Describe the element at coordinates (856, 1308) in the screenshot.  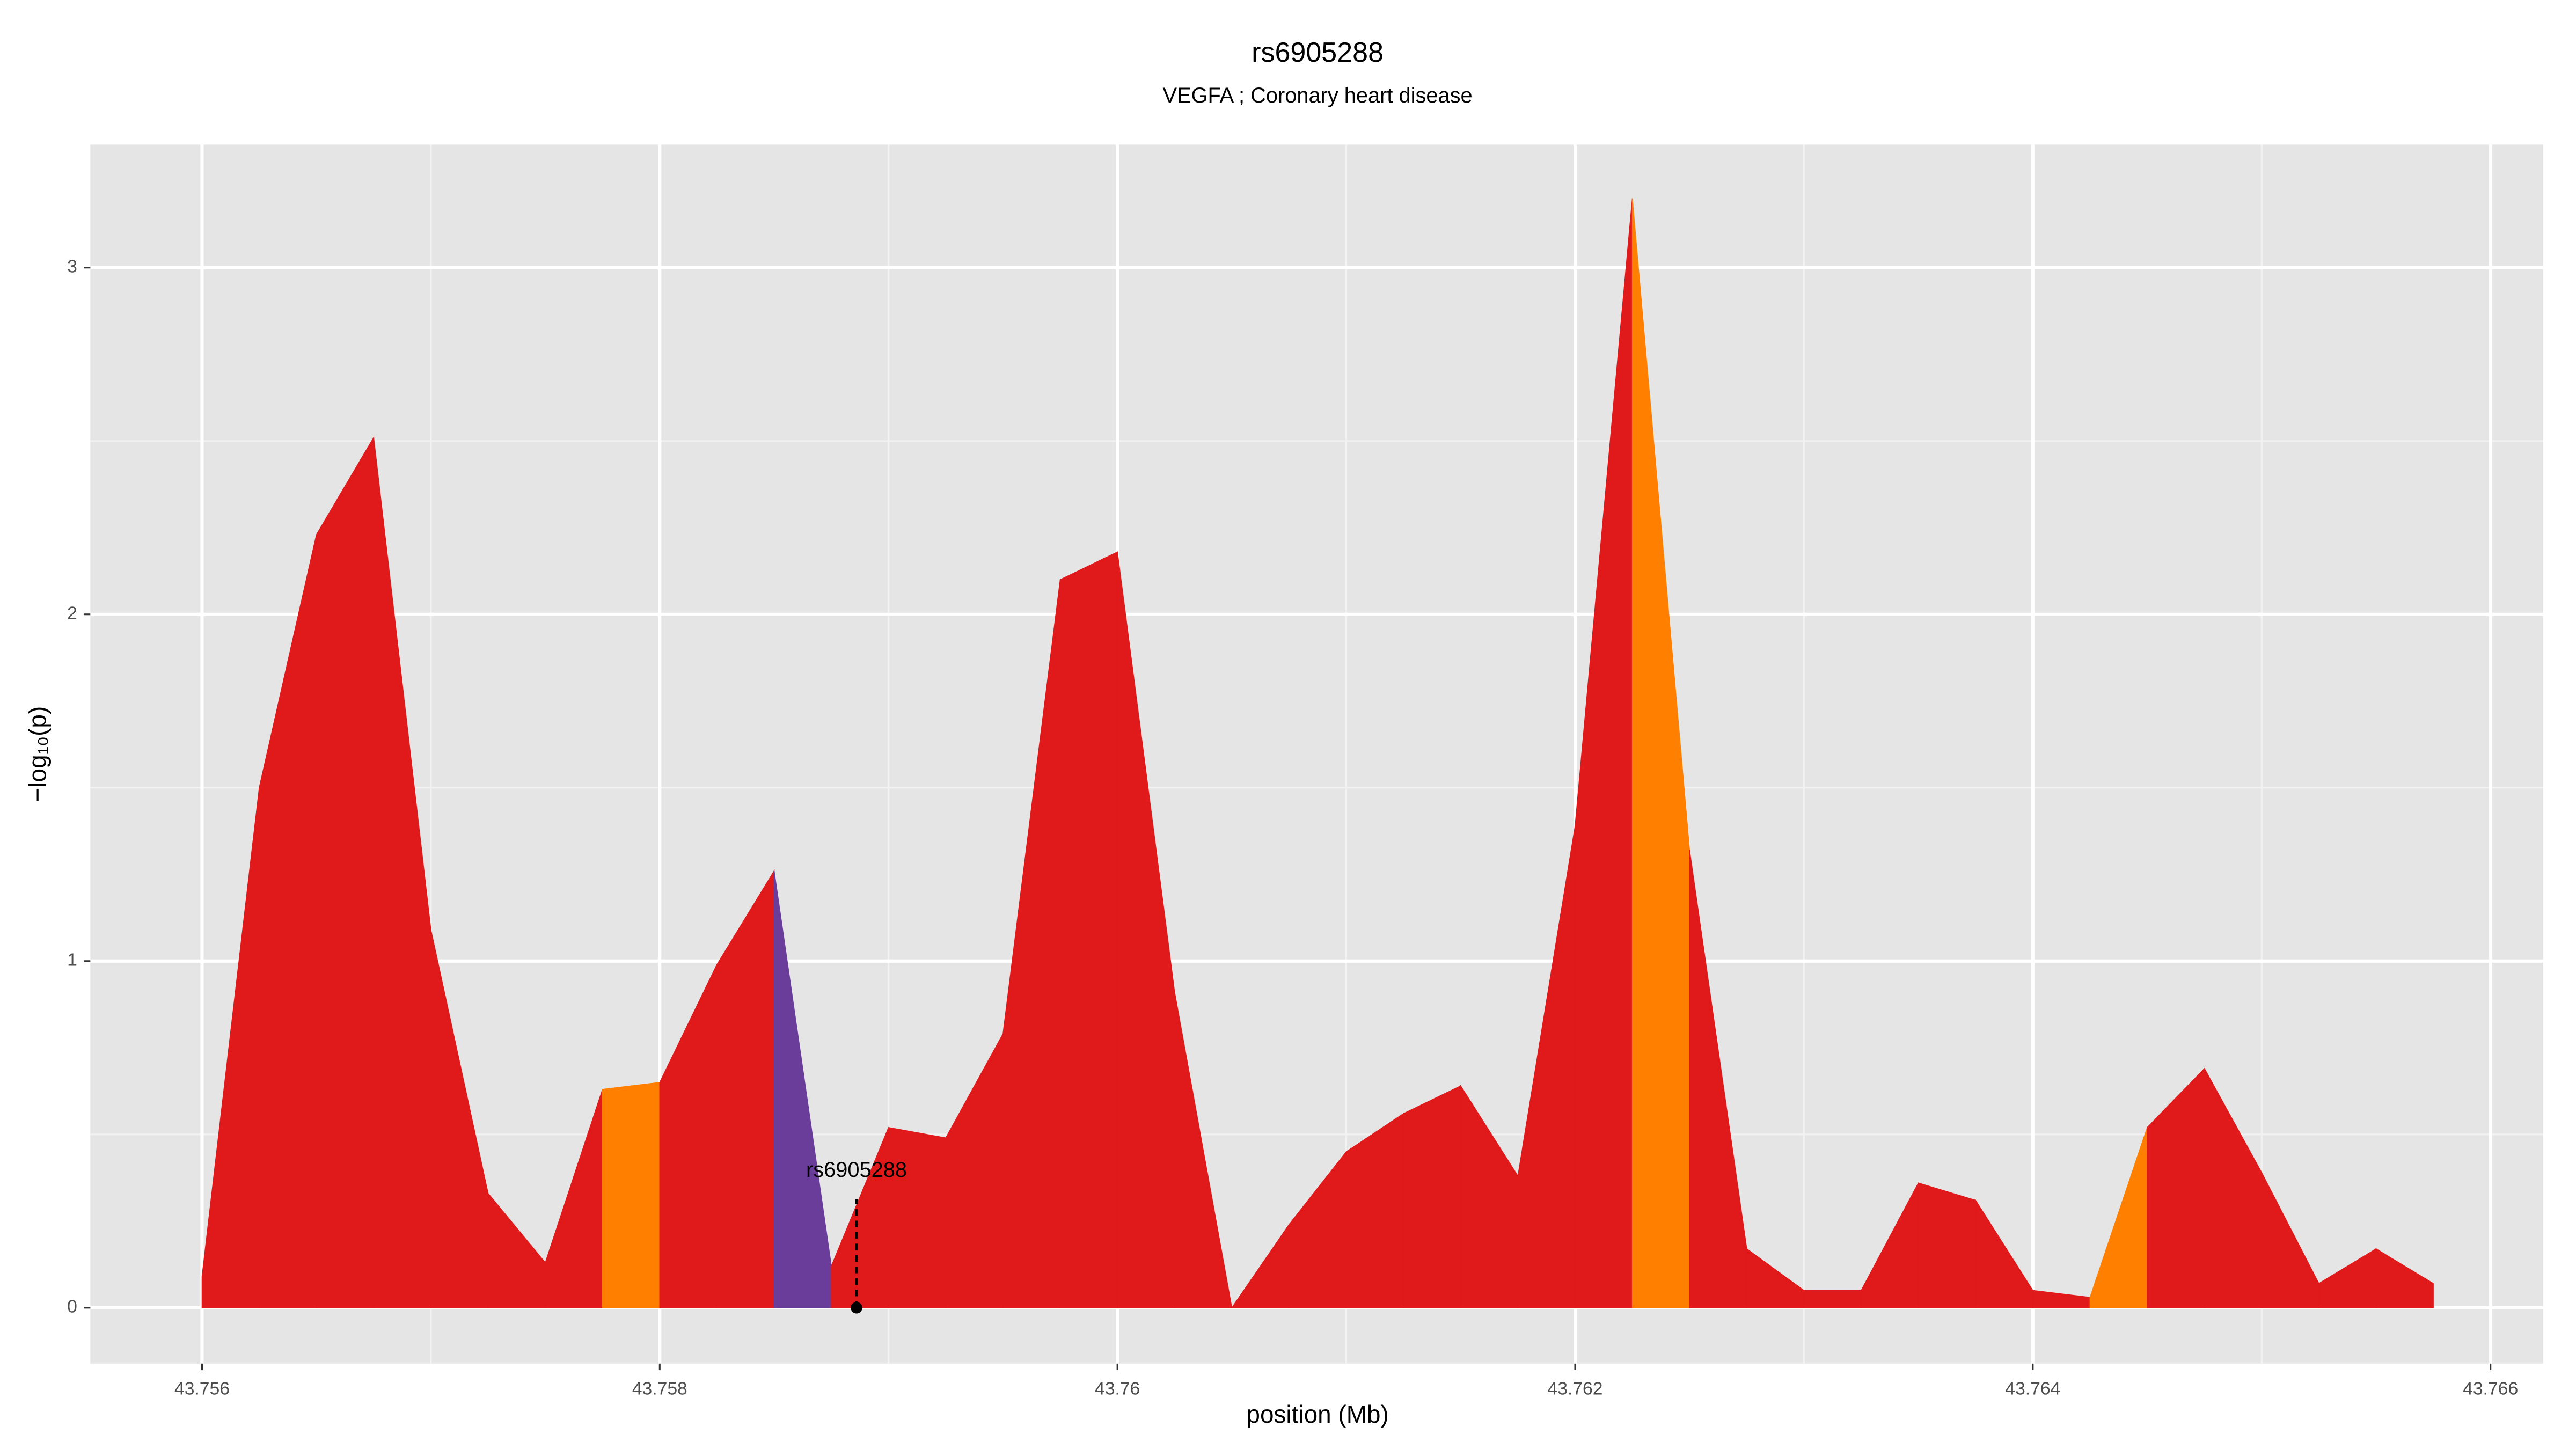
I see `annotation-point` at that location.